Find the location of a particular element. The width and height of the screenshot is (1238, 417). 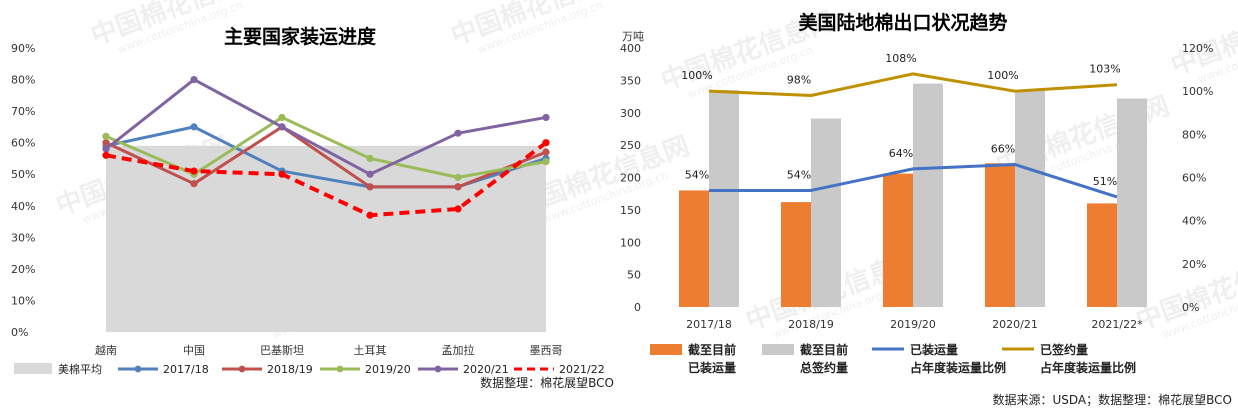

legend-label: 2019/20 is located at coordinates (388, 369).